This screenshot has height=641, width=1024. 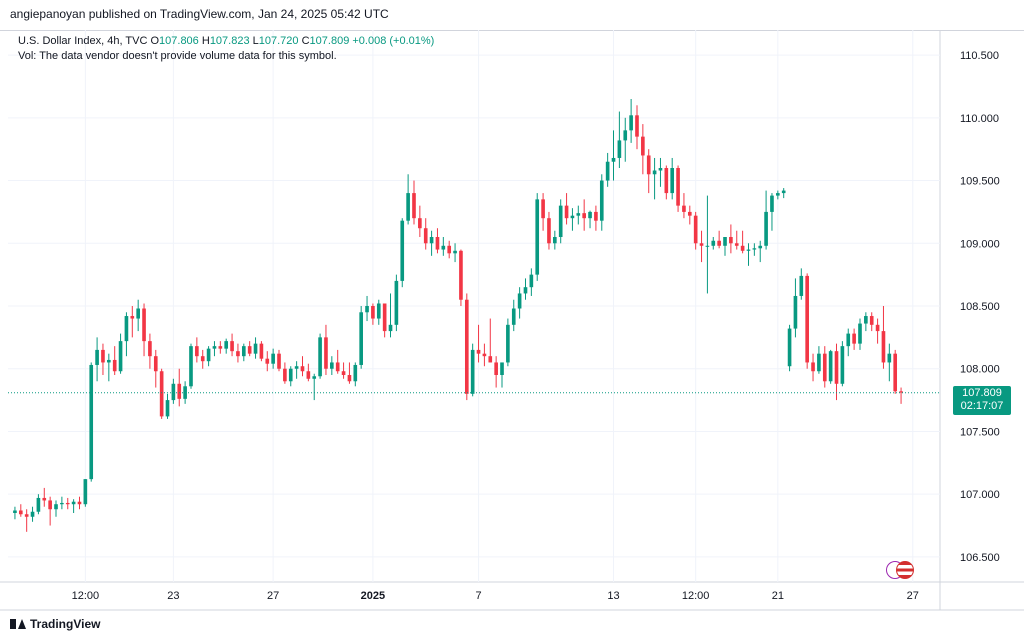 What do you see at coordinates (55, 624) in the screenshot?
I see `footer-brand: TradingView` at bounding box center [55, 624].